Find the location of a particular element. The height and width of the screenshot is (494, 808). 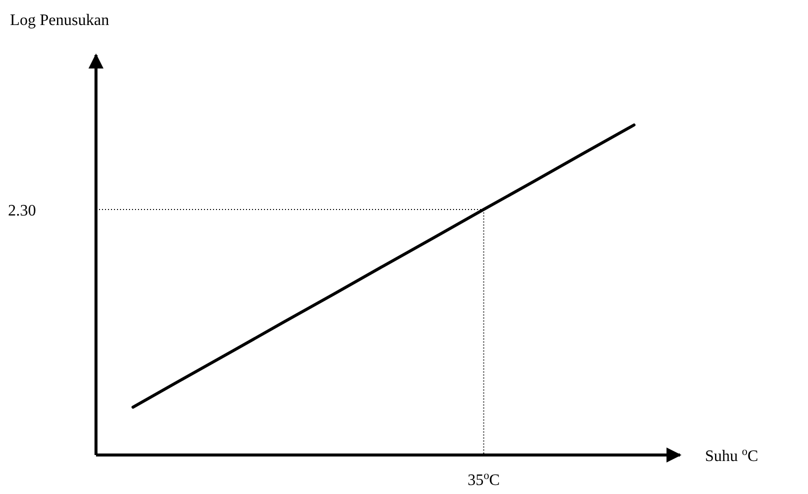

x-axis-title: Suhu $^{o}$C is located at coordinates (731, 455).